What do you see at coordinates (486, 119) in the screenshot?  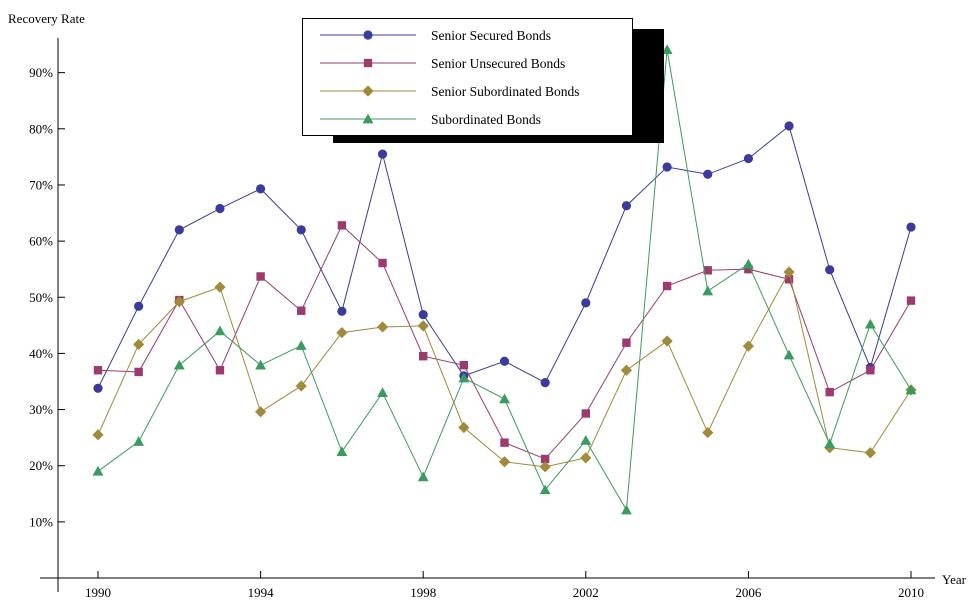 I see `legend-label: Subordinated Bonds` at bounding box center [486, 119].